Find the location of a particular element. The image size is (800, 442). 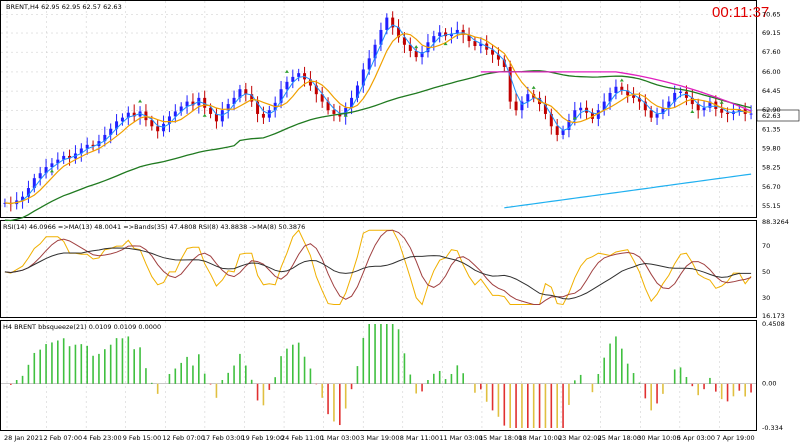

rsi-tick: 50 is located at coordinates (766, 272).